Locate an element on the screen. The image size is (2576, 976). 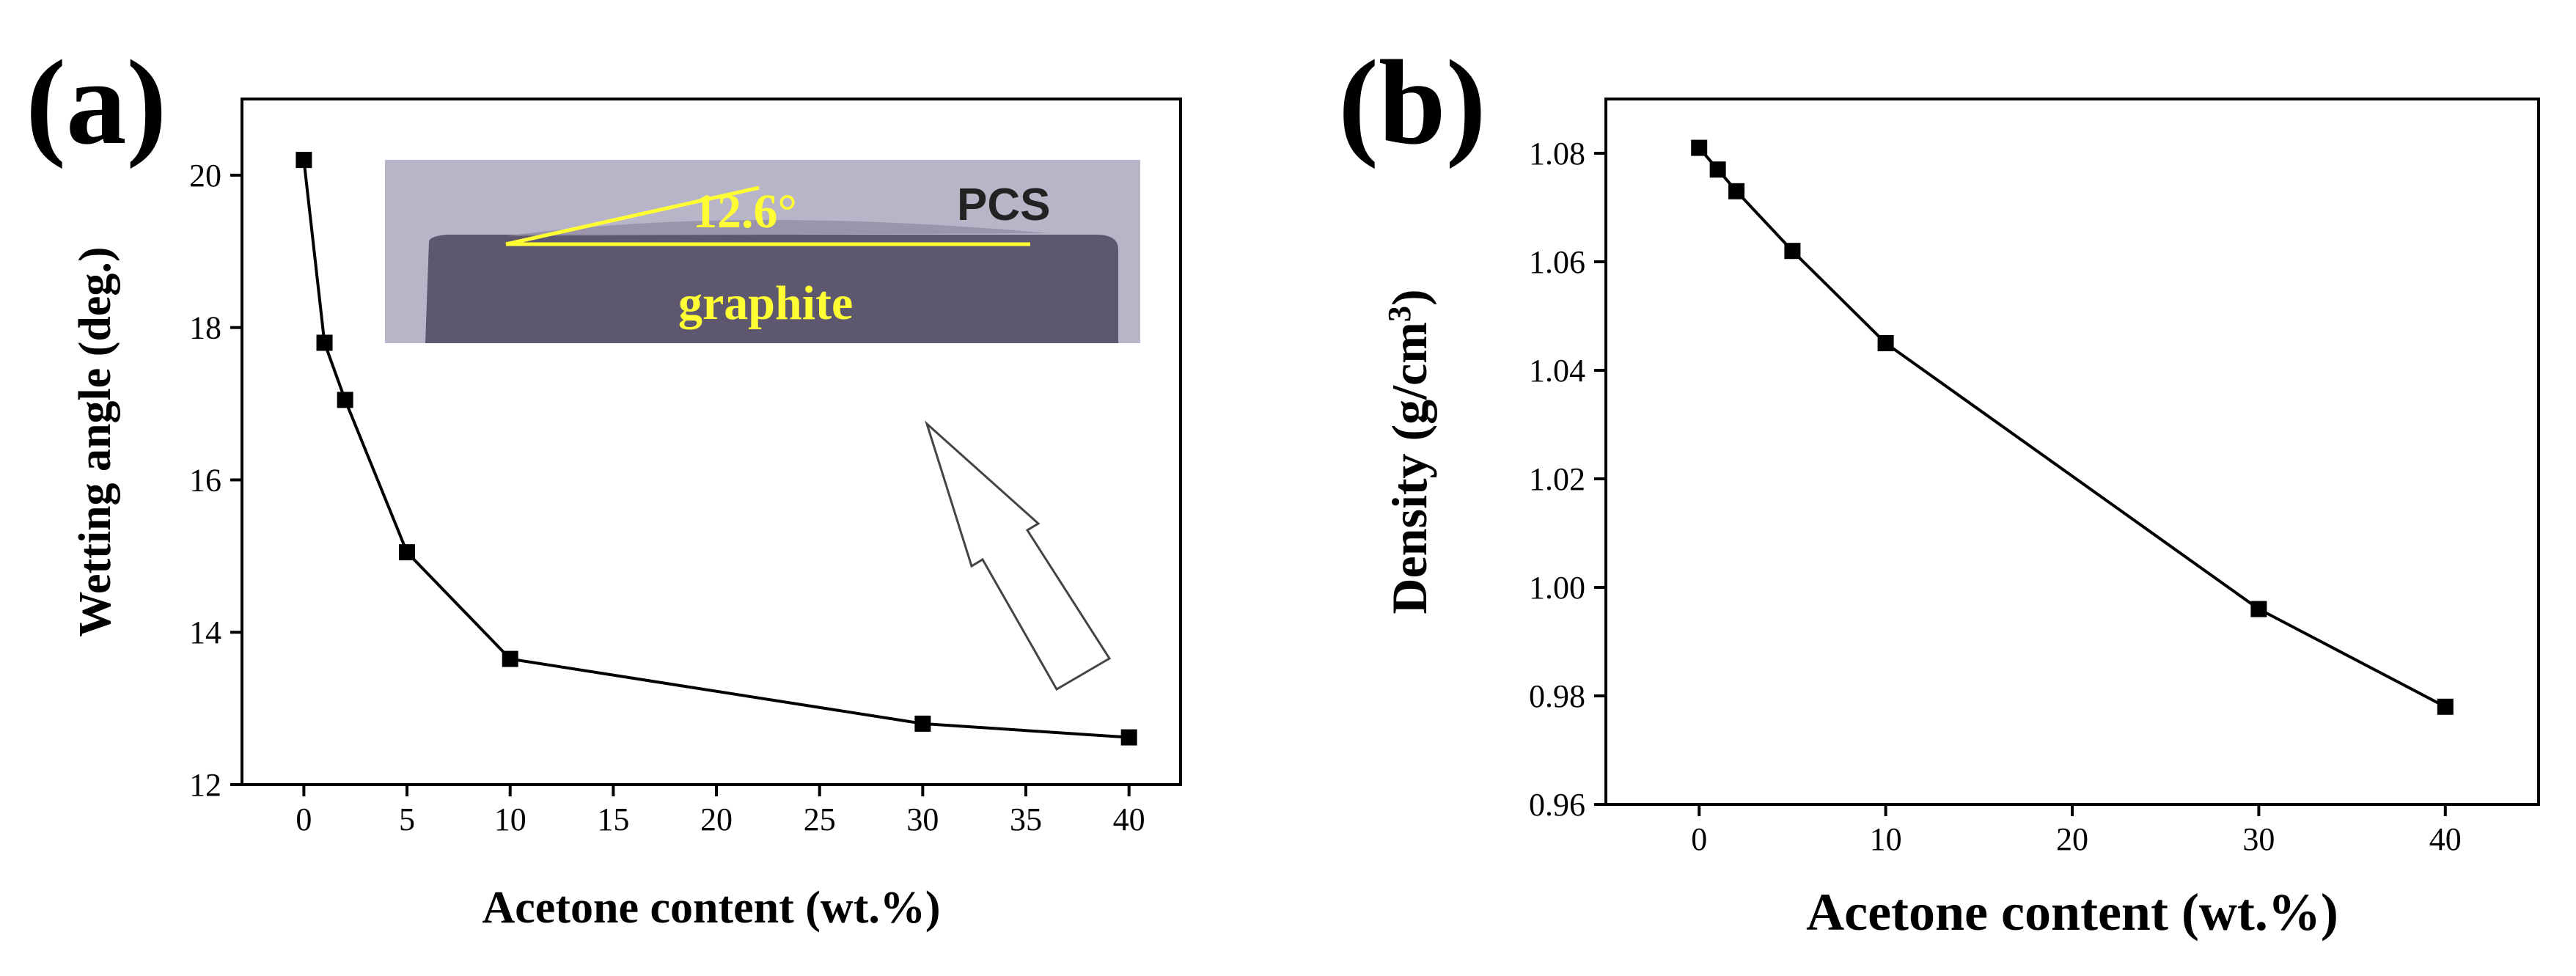
chart-a-y-axis-label: Wetting angle (deg.) is located at coordinates (95, 441).